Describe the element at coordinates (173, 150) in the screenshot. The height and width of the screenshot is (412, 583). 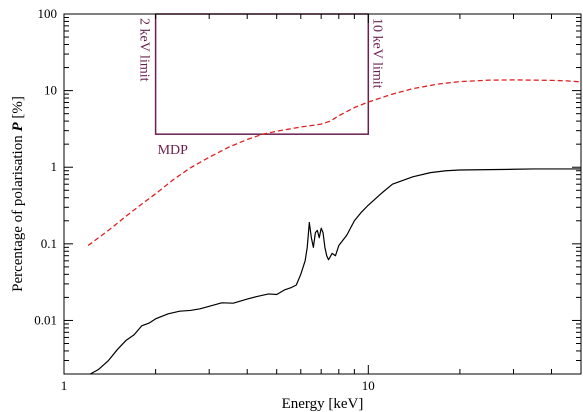
I see `mdp-label: MDP` at that location.